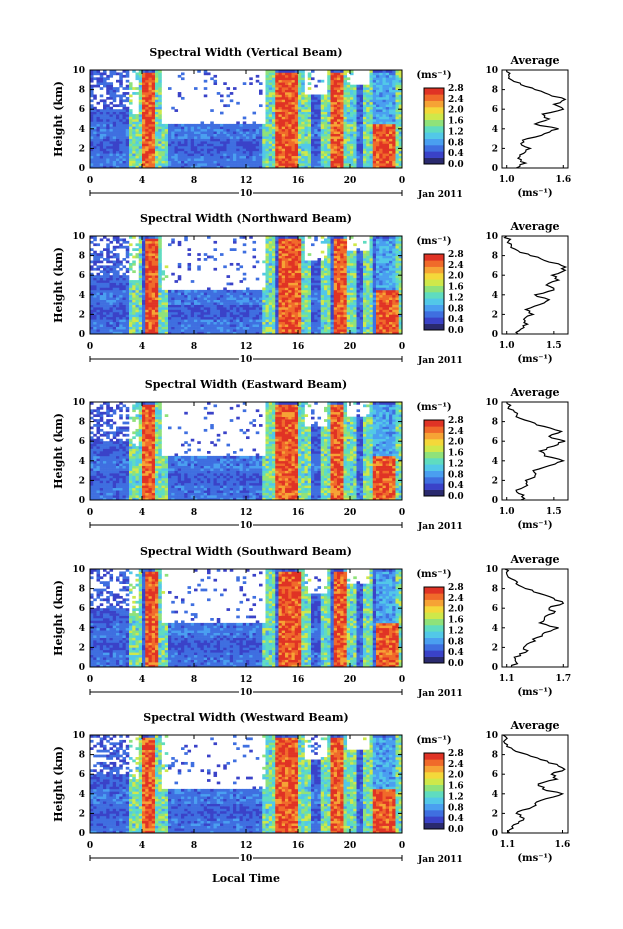  I want to click on colorbar-swatch, so click(434, 135).